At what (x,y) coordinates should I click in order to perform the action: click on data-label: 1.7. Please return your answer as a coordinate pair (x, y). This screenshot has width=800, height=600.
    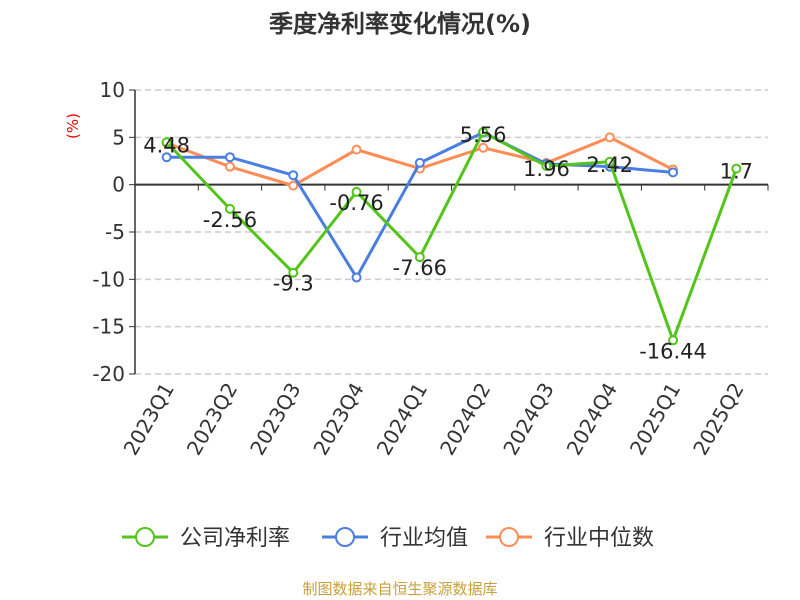
    Looking at the image, I should click on (736, 172).